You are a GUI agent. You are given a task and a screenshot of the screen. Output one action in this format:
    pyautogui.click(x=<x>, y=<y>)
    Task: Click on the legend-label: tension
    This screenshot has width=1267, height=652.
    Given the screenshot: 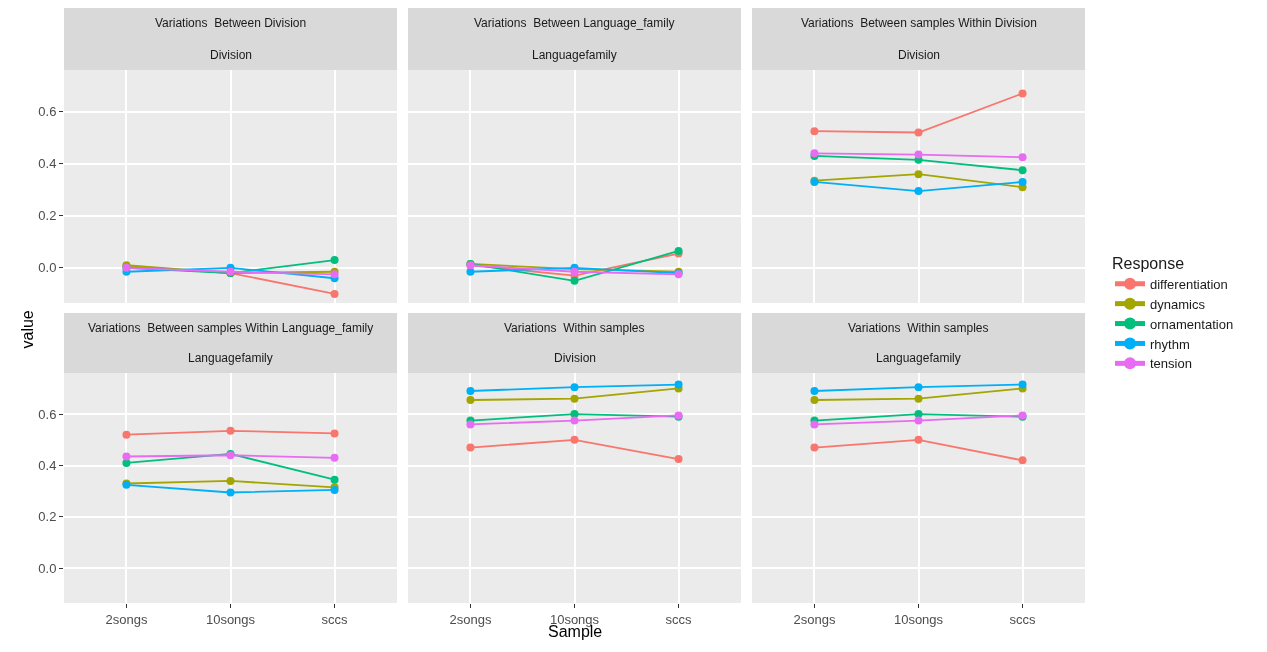 What is the action you would take?
    pyautogui.click(x=1171, y=364)
    